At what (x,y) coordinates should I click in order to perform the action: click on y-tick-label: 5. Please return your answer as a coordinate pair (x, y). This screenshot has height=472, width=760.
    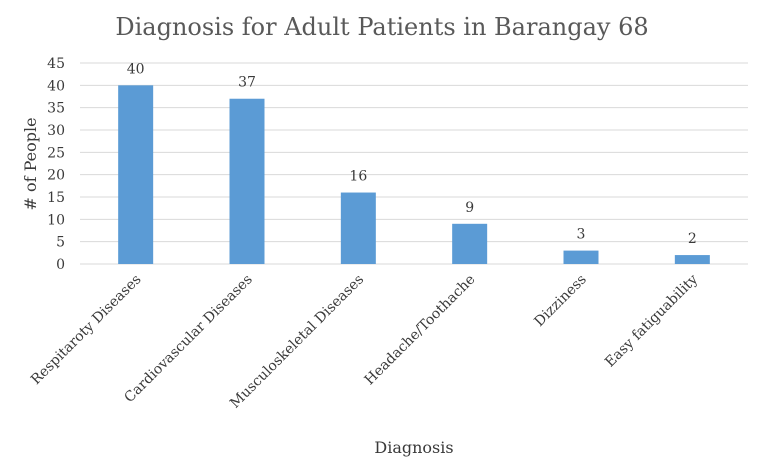
    Looking at the image, I should click on (60, 243).